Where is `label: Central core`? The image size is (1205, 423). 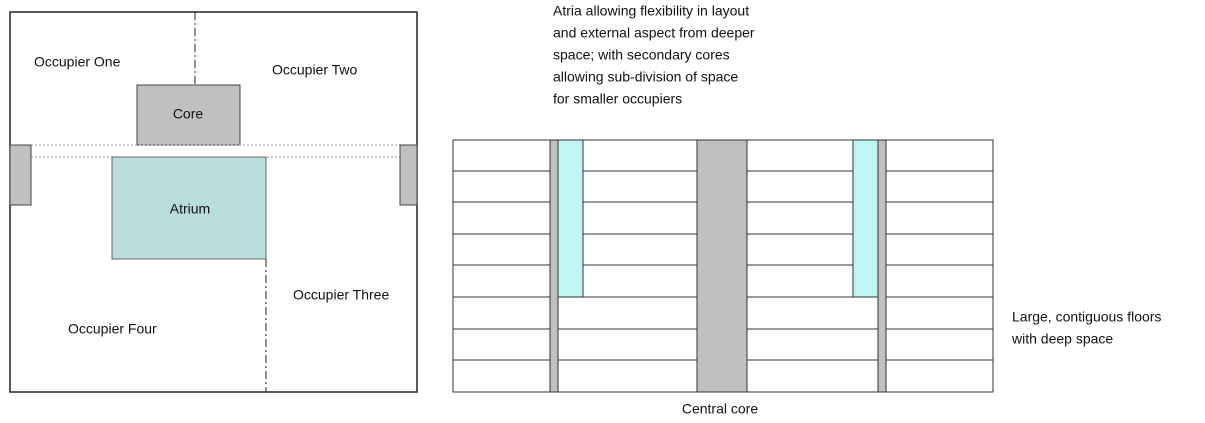 label: Central core is located at coordinates (720, 409).